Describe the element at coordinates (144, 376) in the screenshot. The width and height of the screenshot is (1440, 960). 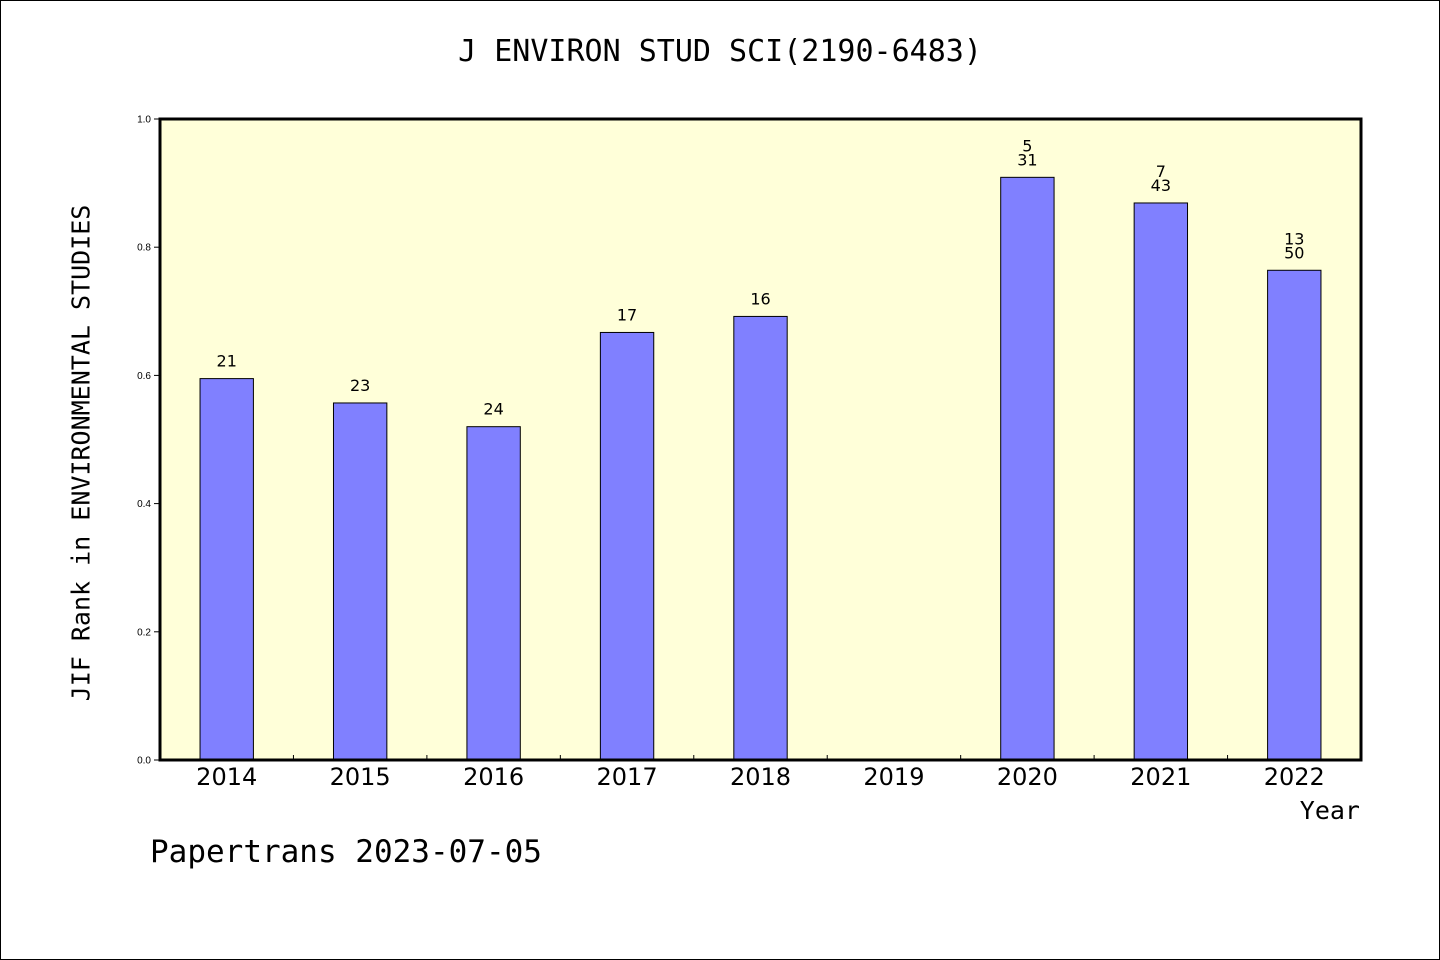
I see `y-tick-label: 0.6` at that location.